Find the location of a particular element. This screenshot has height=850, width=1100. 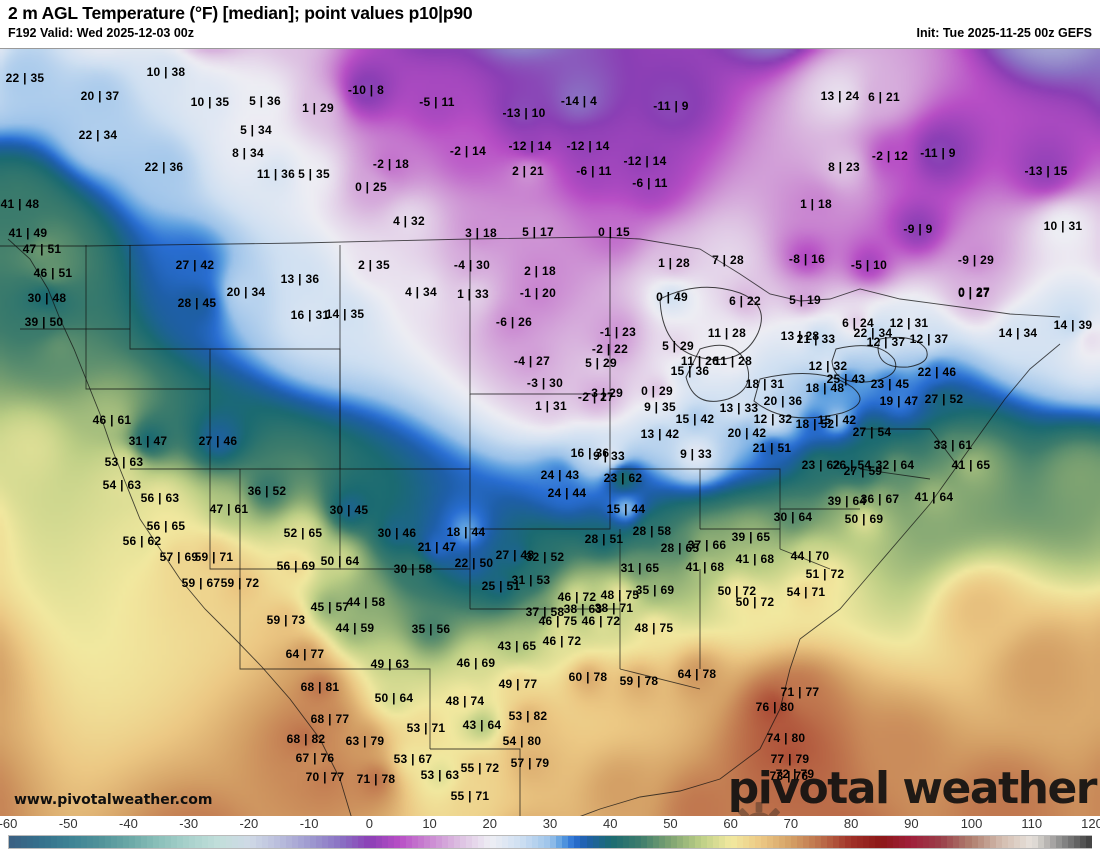

point-value-label: 64 | 78 is located at coordinates (697, 674).